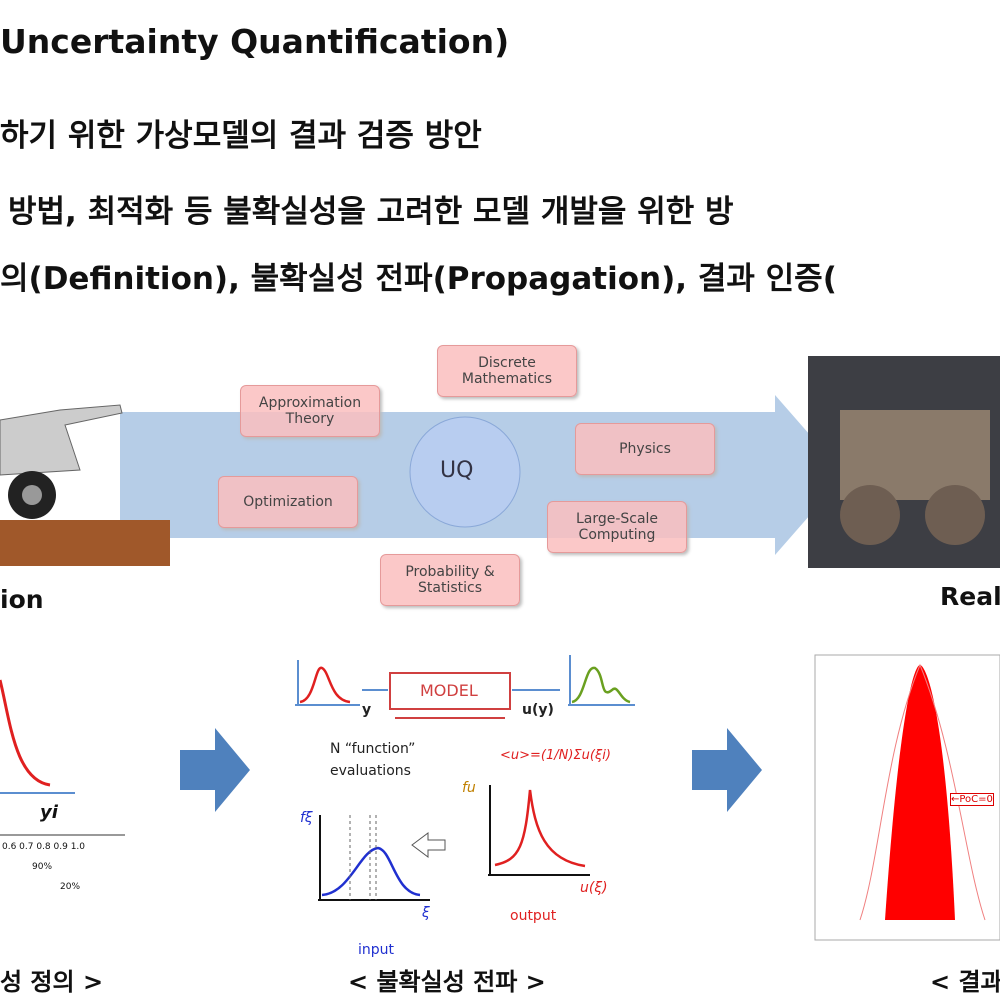  Describe the element at coordinates (533, 916) in the screenshot. I see `output-label: output` at that location.